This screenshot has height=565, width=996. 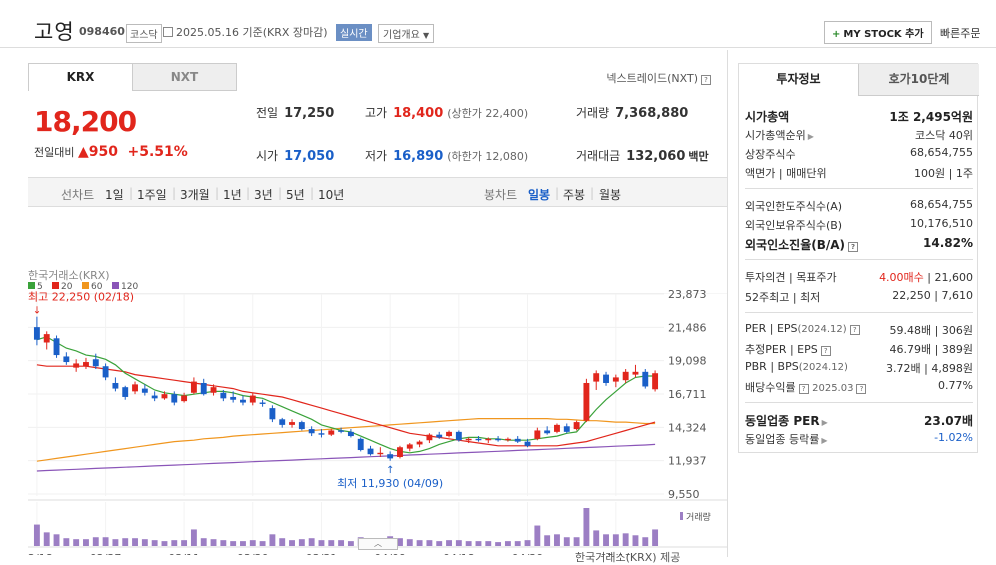 I want to click on period-1y: 1년, so click(x=232, y=195).